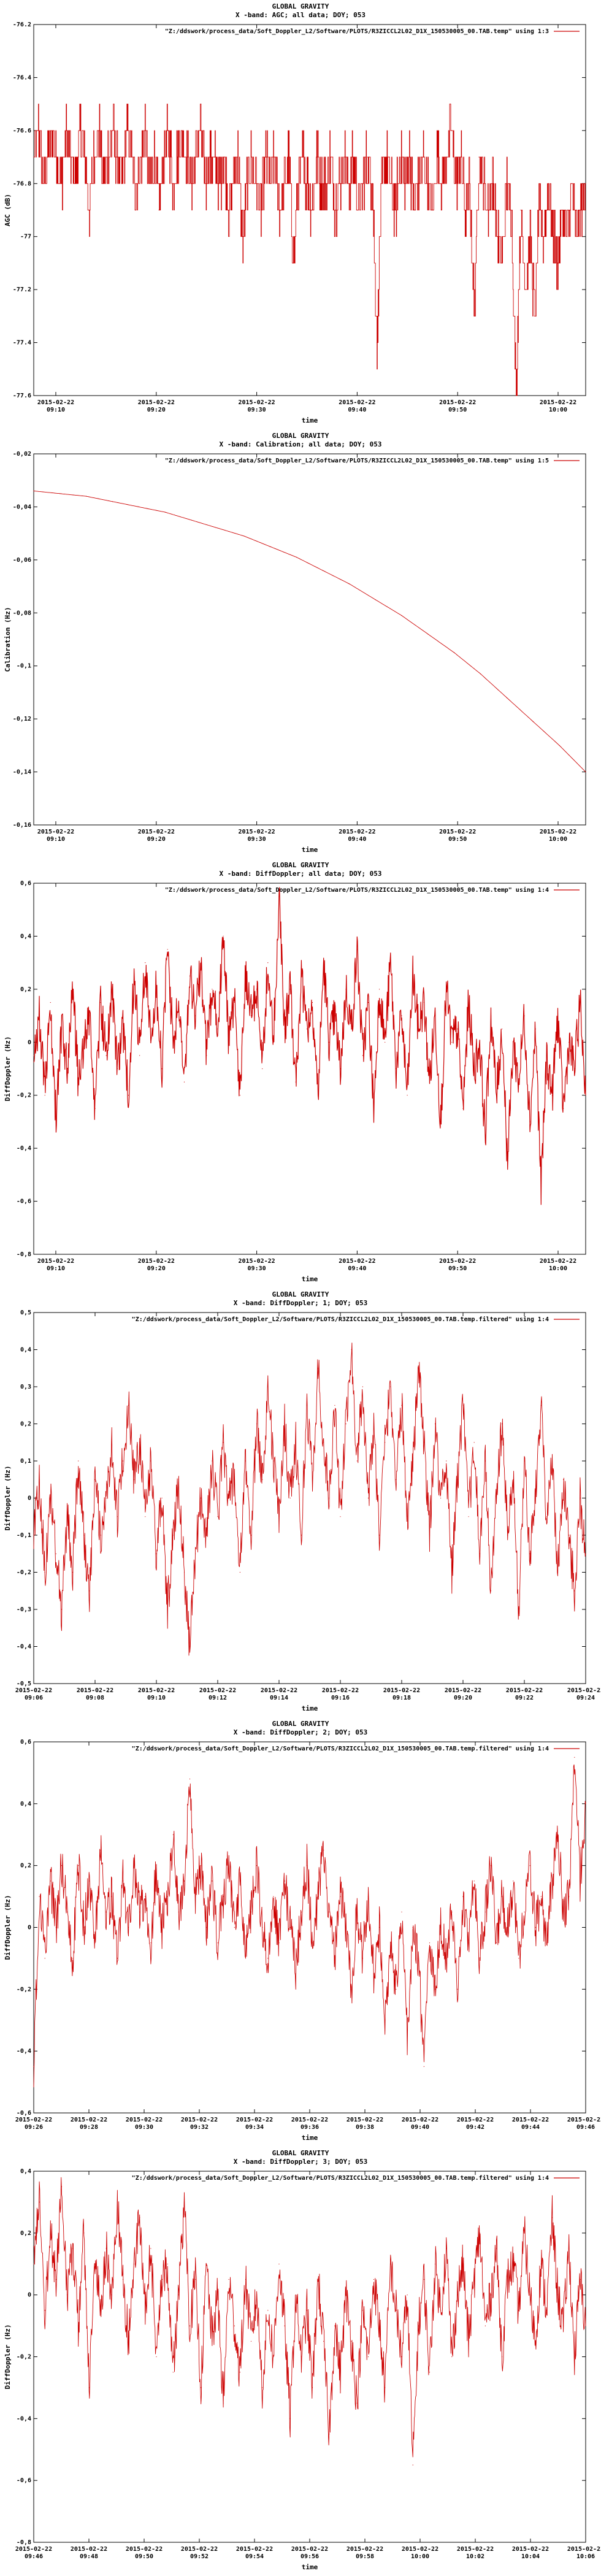  I want to click on y-tick-label: 0,1, so click(26, 1461).